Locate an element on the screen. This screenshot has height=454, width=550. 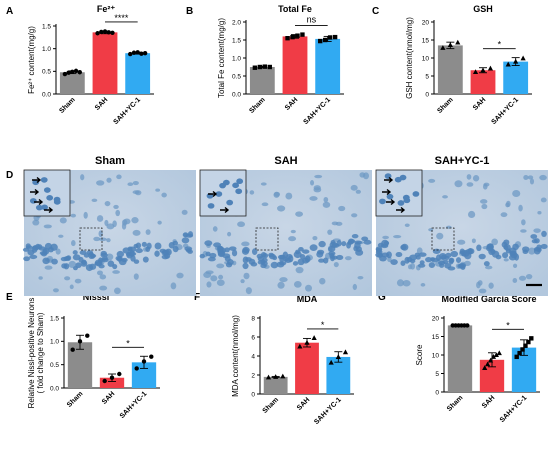
y-axis-label: GSH content(nmol/mg) is located at coordinates (409, 58).